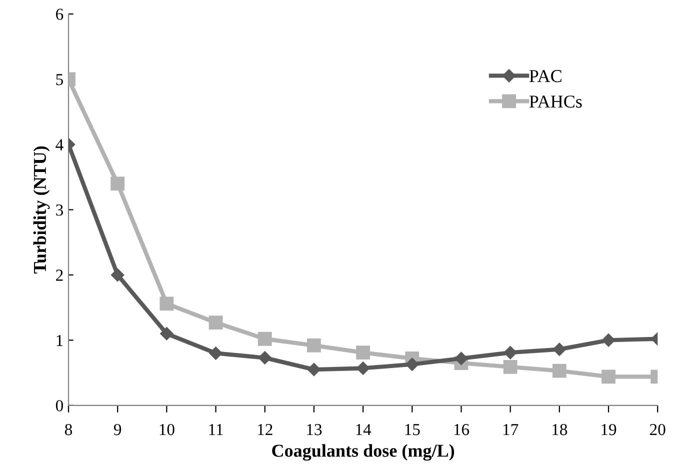 The height and width of the screenshot is (466, 685). What do you see at coordinates (60, 406) in the screenshot?
I see `y-tick-label: 0` at bounding box center [60, 406].